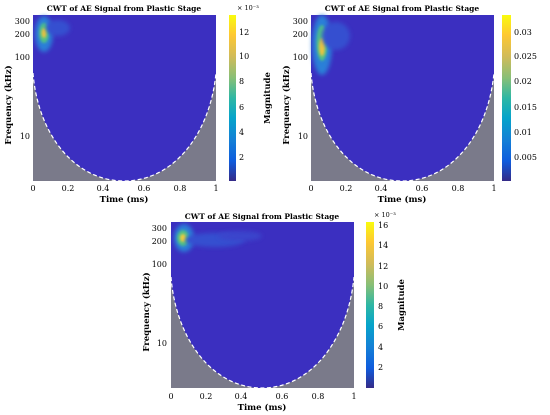  I want to click on colorbar-tick-label: 0.03, so click(523, 32).